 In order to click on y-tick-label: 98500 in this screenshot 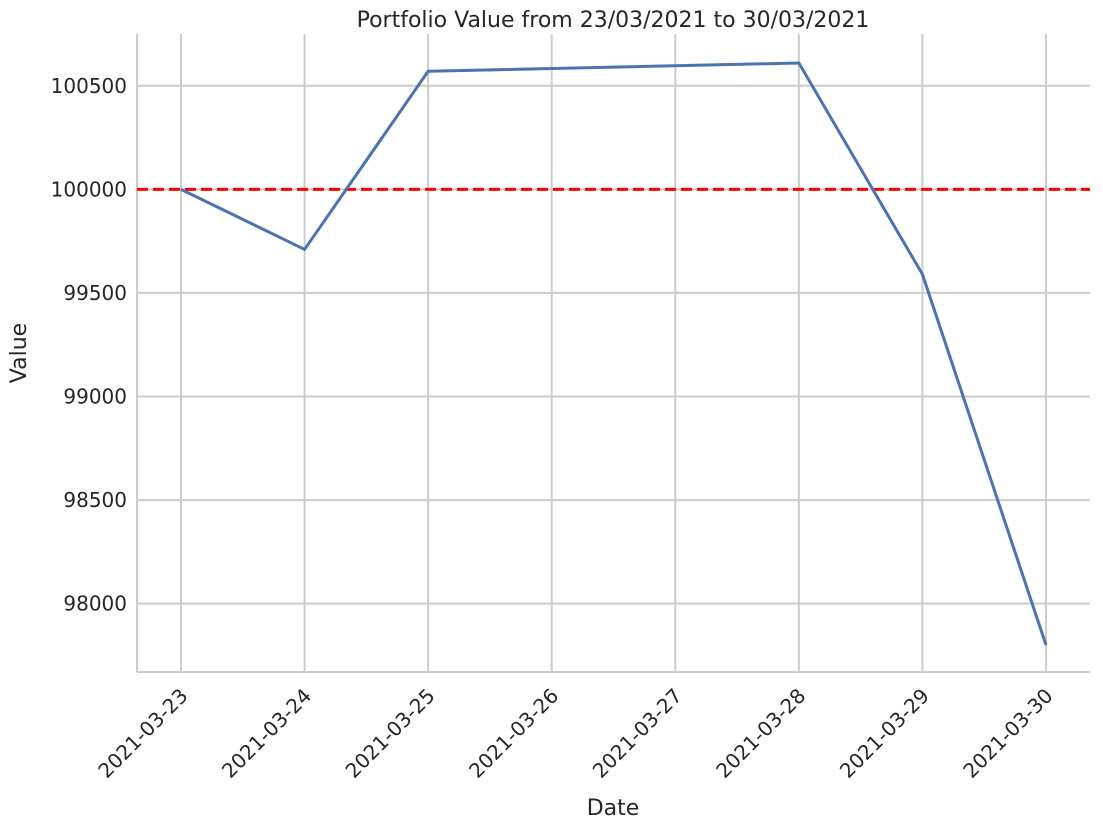, I will do `click(95, 500)`.